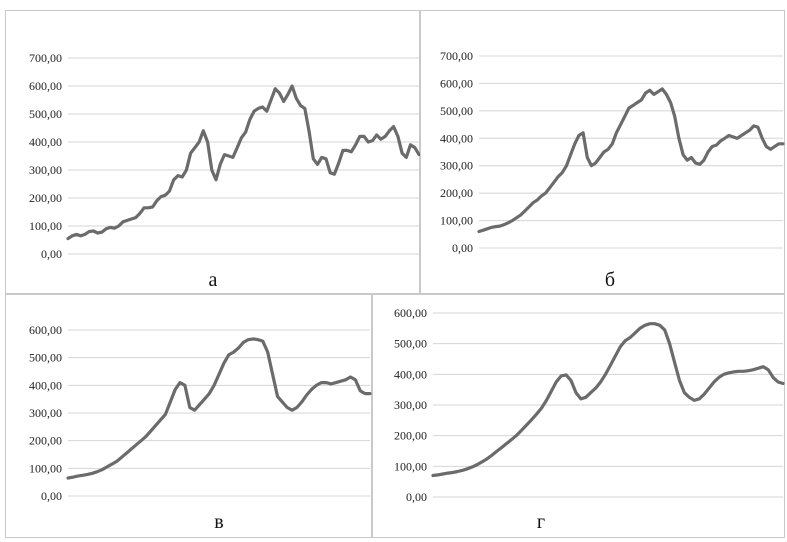  I want to click on y-tick-label-d-4: 400,00, so click(410, 374).